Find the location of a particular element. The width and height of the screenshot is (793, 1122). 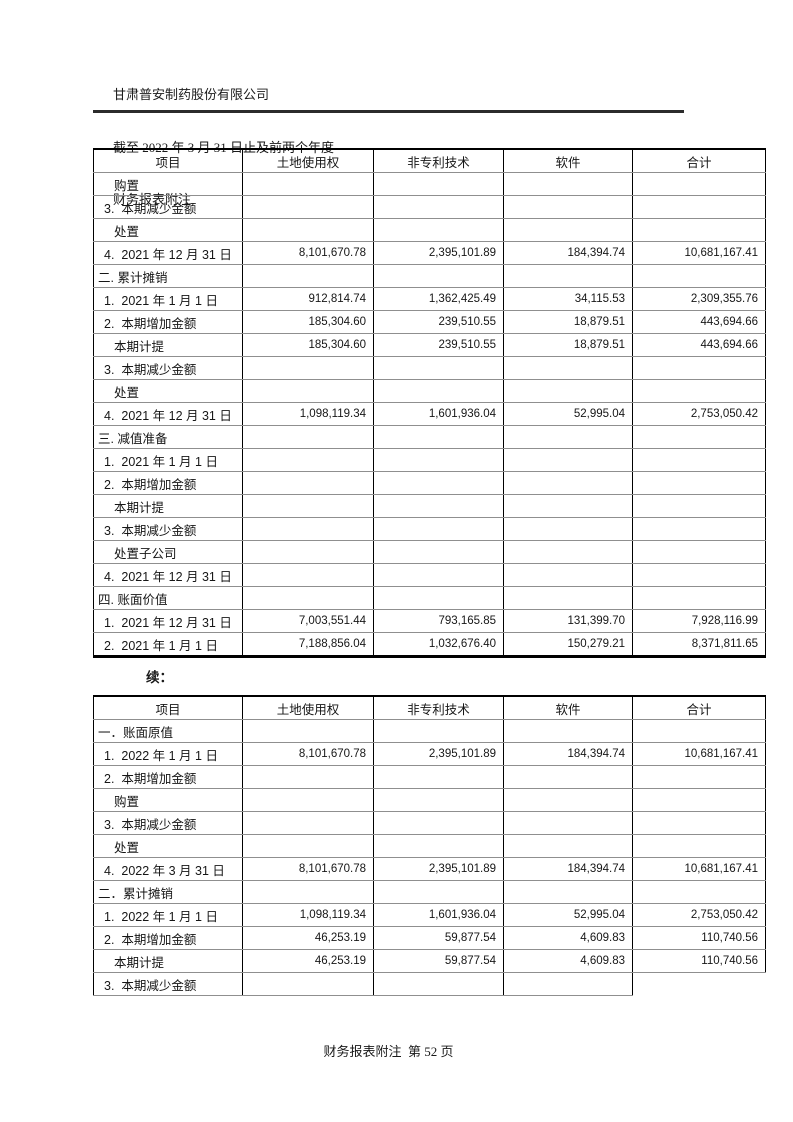

cell-value: 443,694.66 is located at coordinates (699, 322).